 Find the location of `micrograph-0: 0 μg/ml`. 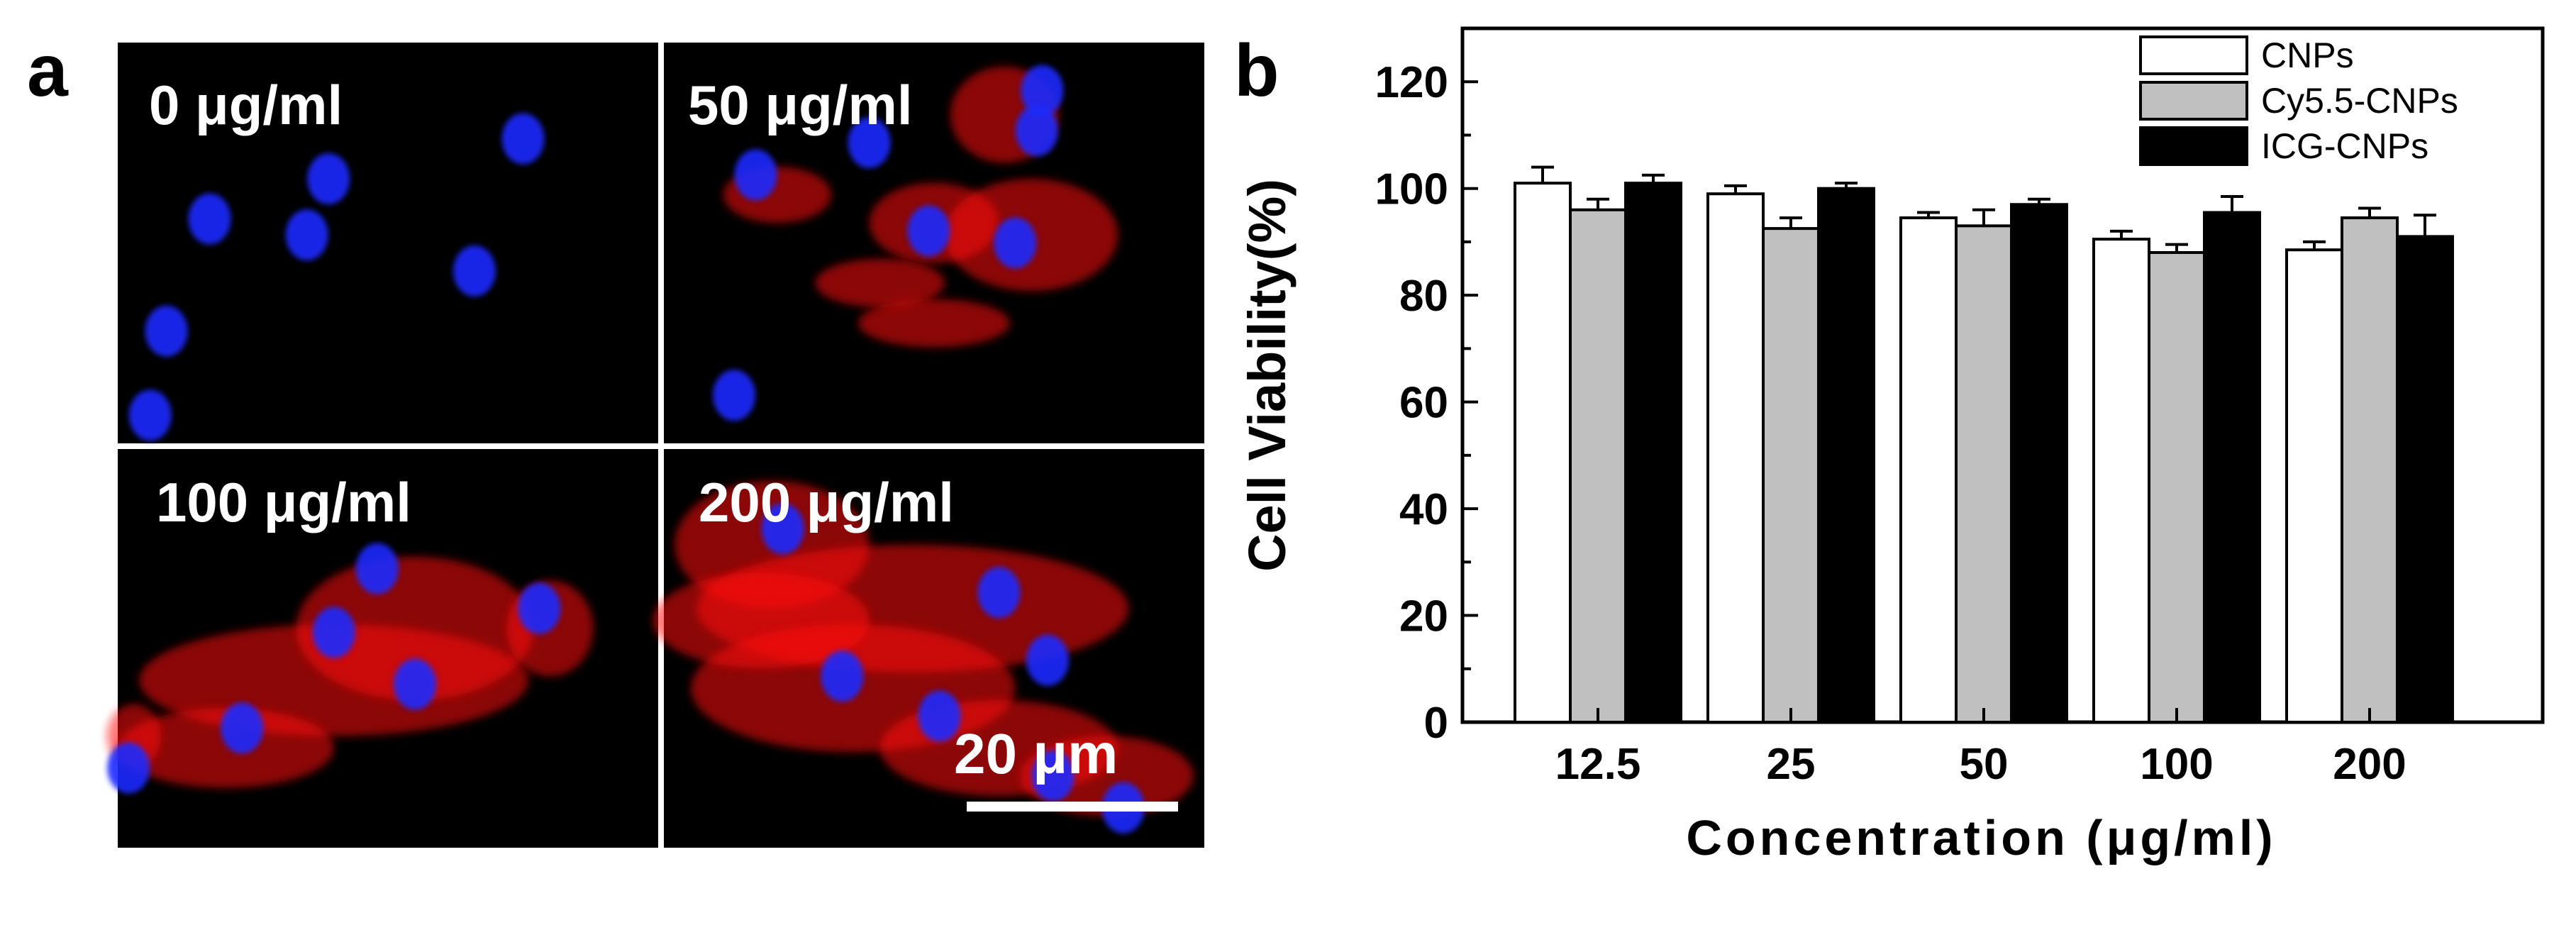

micrograph-0: 0 μg/ml is located at coordinates (388, 243).